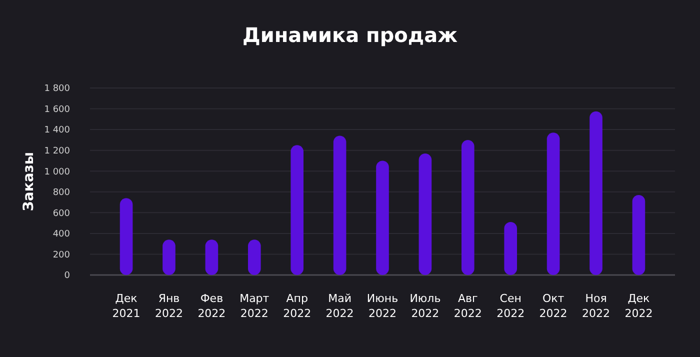 The image size is (700, 357). I want to click on x-tick-label: Май 2022, so click(340, 306).